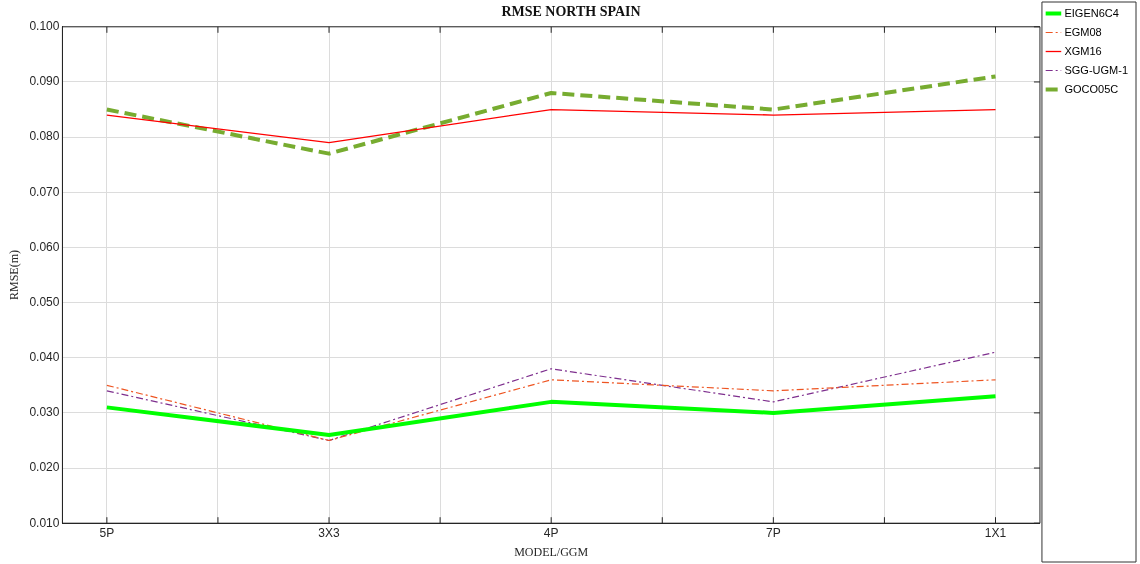 This screenshot has width=1140, height=564. I want to click on x-tick-label: 1X1, so click(995, 532).